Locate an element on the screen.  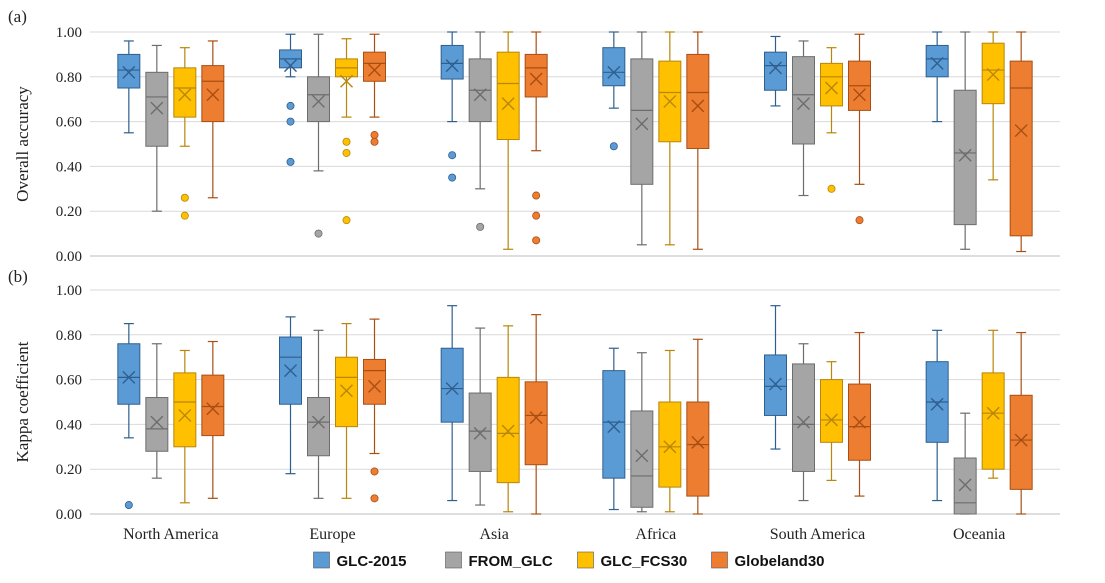
legend-item-globeland30: Globeland30 is located at coordinates (768, 560).